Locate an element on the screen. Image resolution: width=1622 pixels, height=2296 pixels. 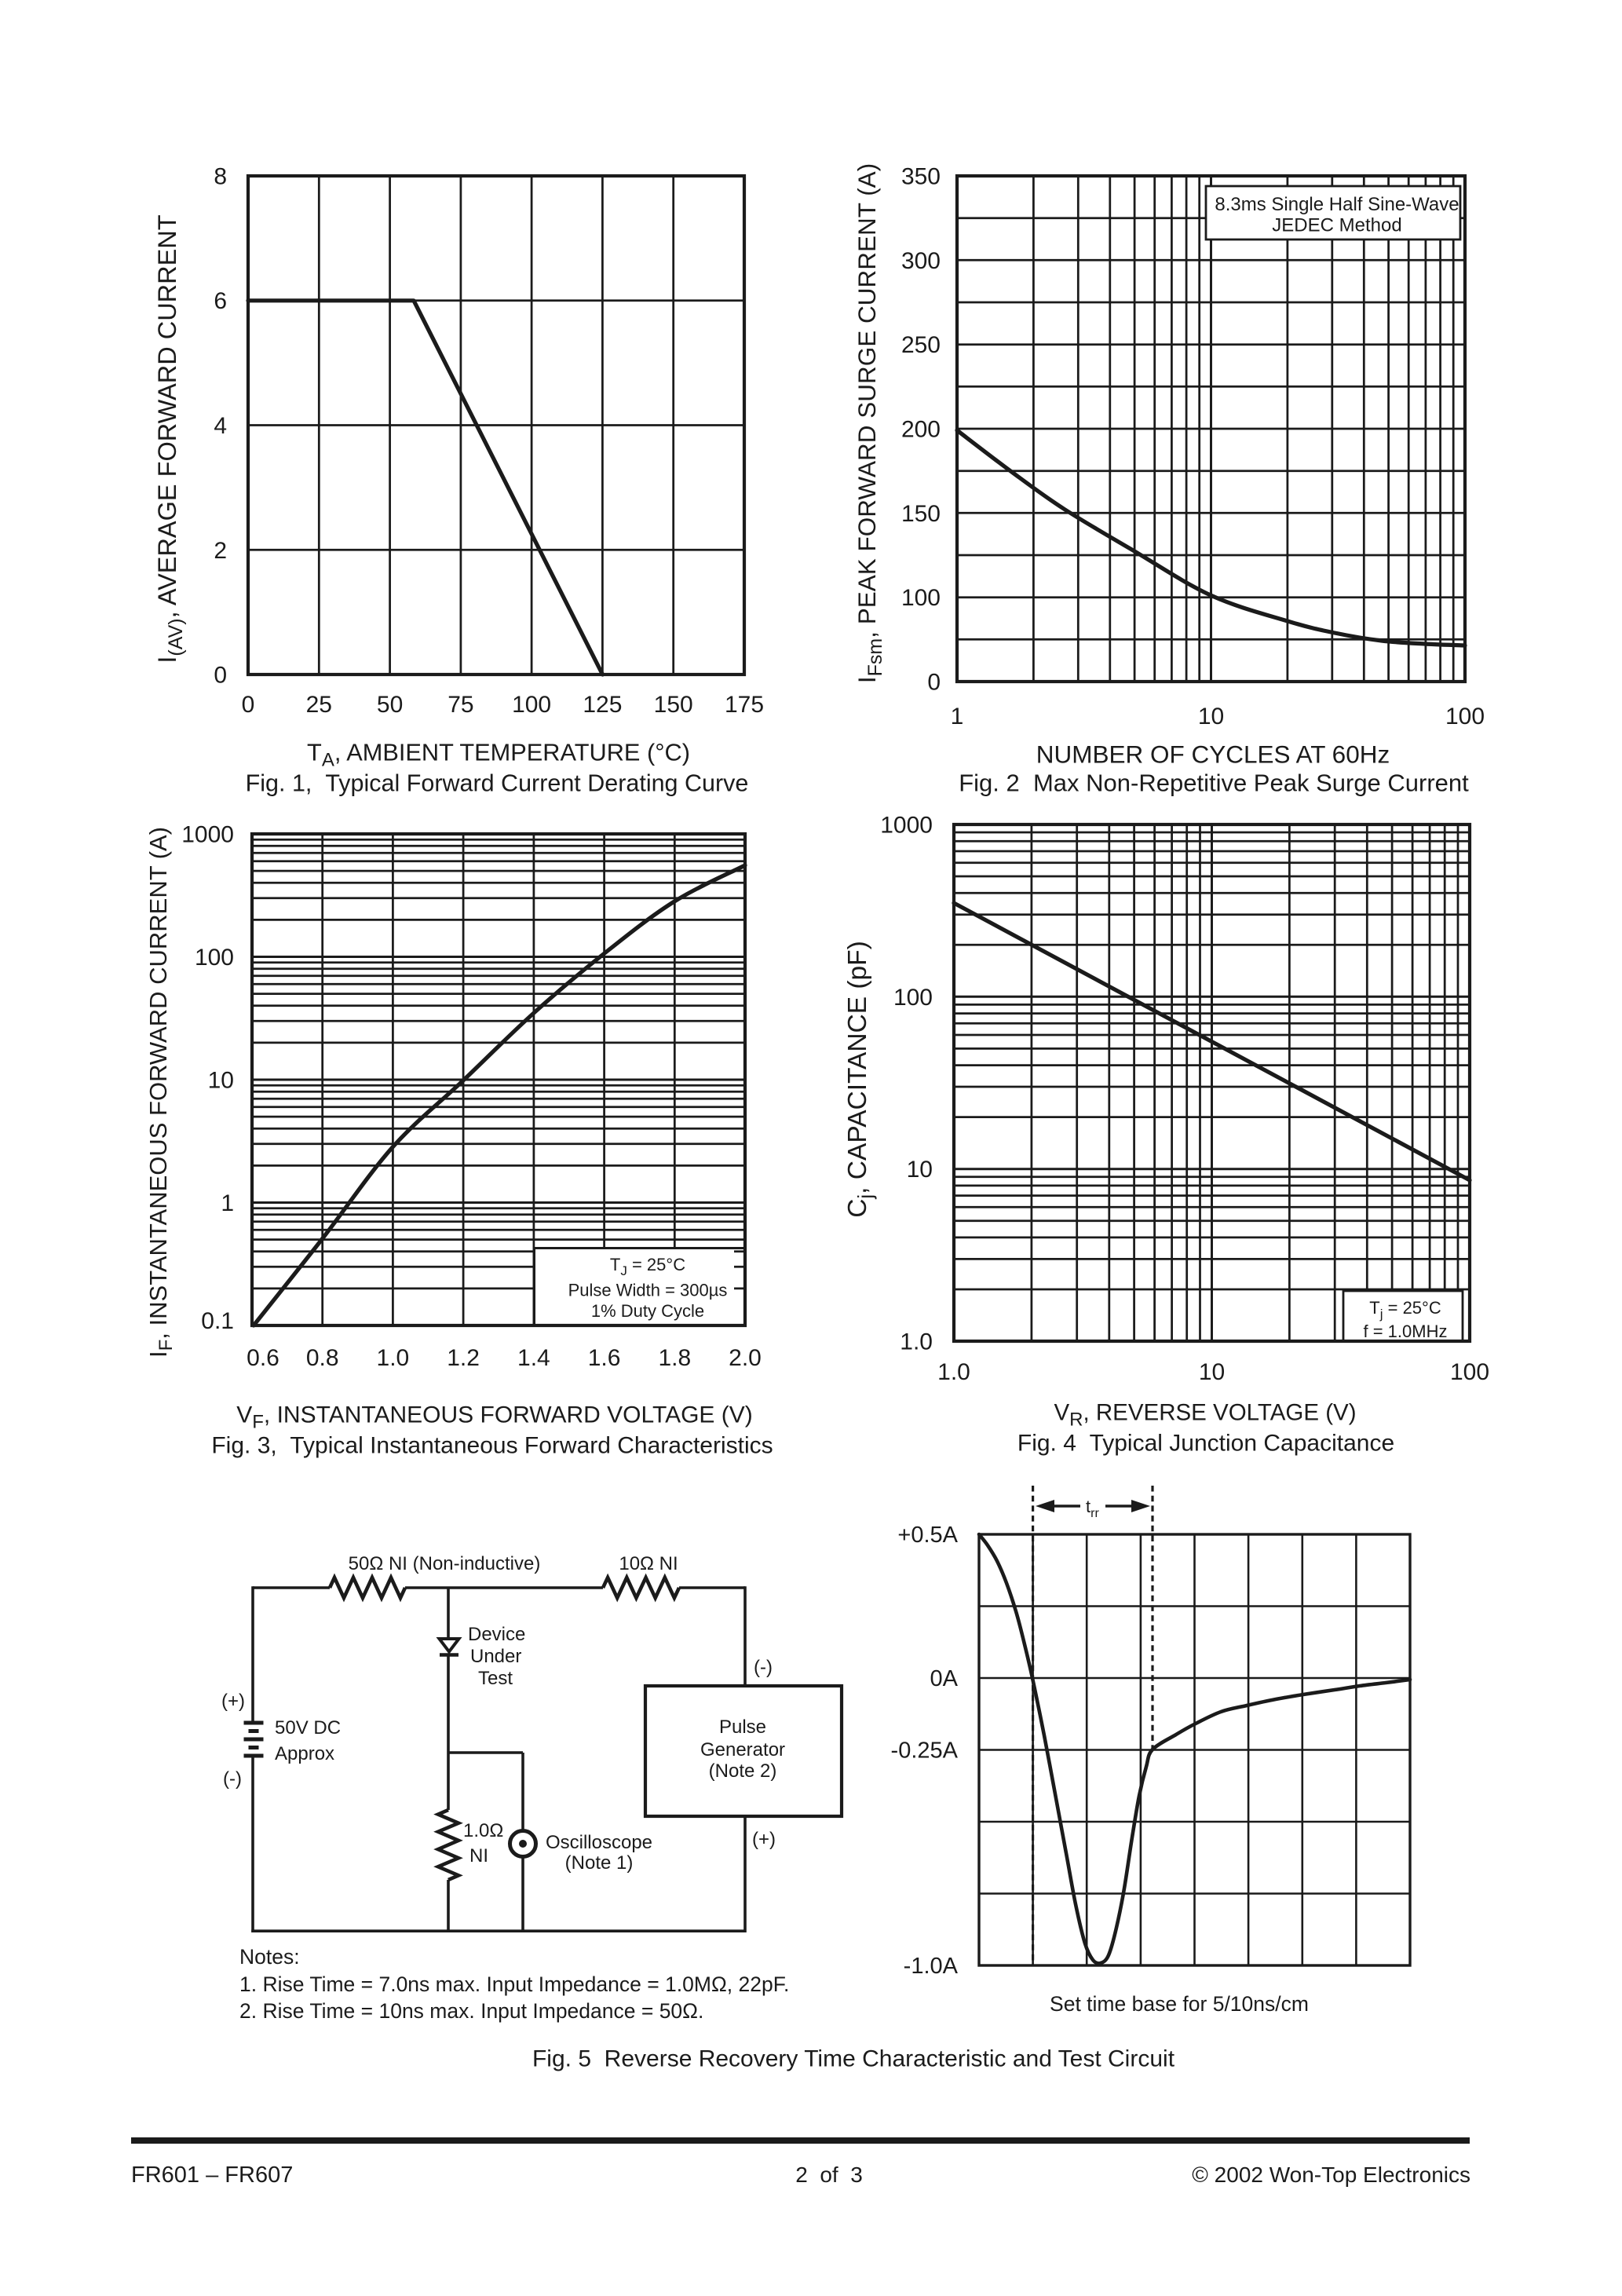
svg-text: I(AV), AVERAGE FORWARD CURRENT is located at coordinates (170, 438).